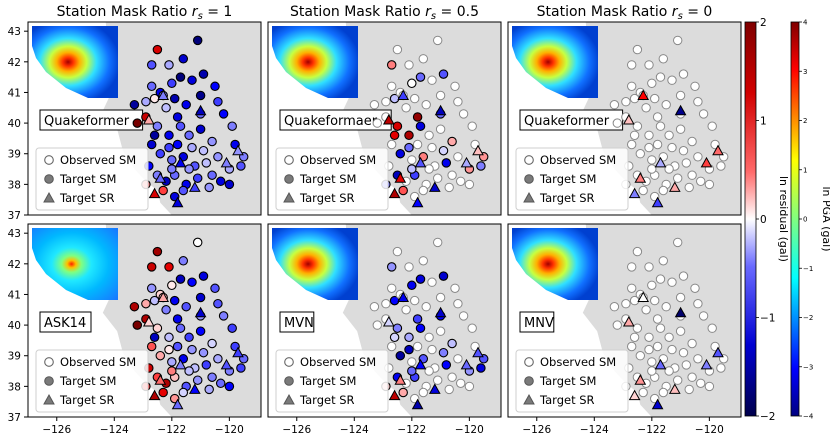 Image resolution: width=830 pixels, height=442 pixels. Describe the element at coordinates (805, 220) in the screenshot. I see `colorbar-tick-label: 0` at that location.